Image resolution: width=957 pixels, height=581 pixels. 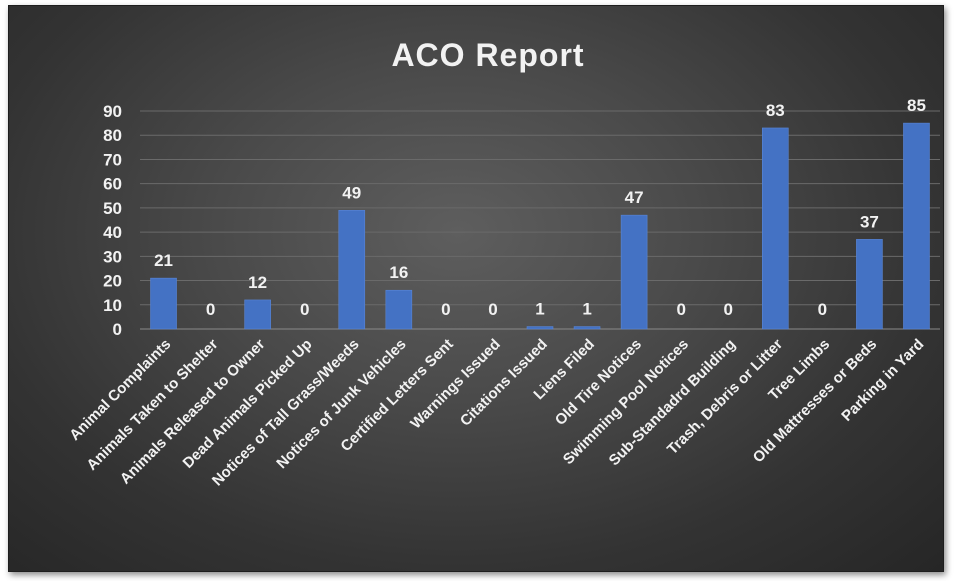 I want to click on y-tick-label: 80, so click(x=112, y=135).